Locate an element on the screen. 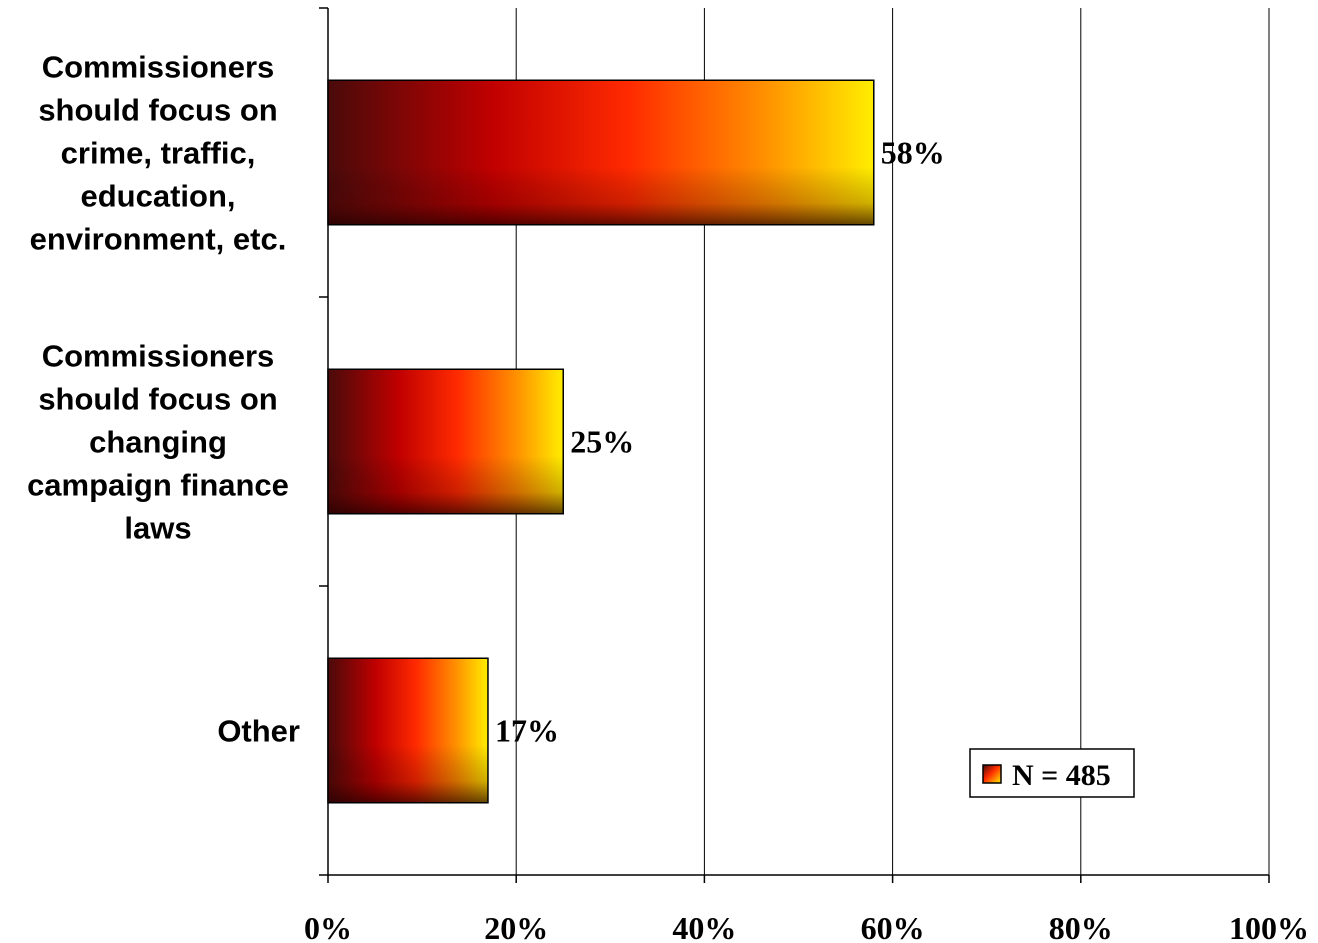 This screenshot has height=943, width=1318. legend-label: N = 485 is located at coordinates (1061, 775).